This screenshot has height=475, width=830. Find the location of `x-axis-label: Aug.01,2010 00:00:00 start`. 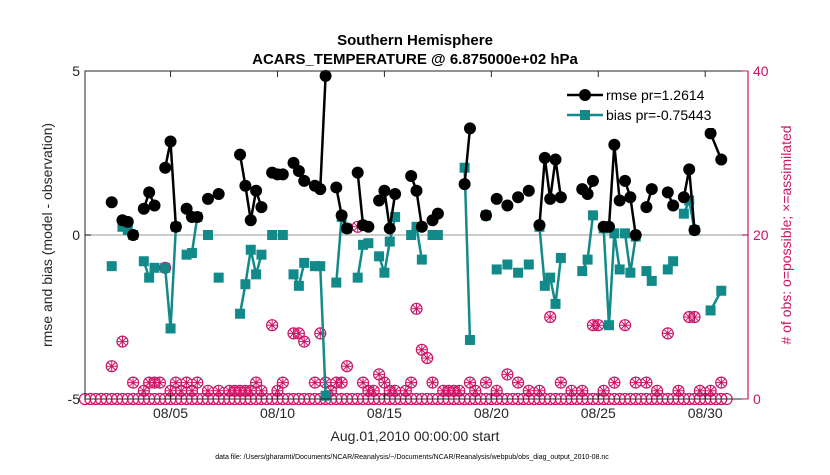

x-axis-label: Aug.01,2010 00:00:00 start is located at coordinates (415, 436).